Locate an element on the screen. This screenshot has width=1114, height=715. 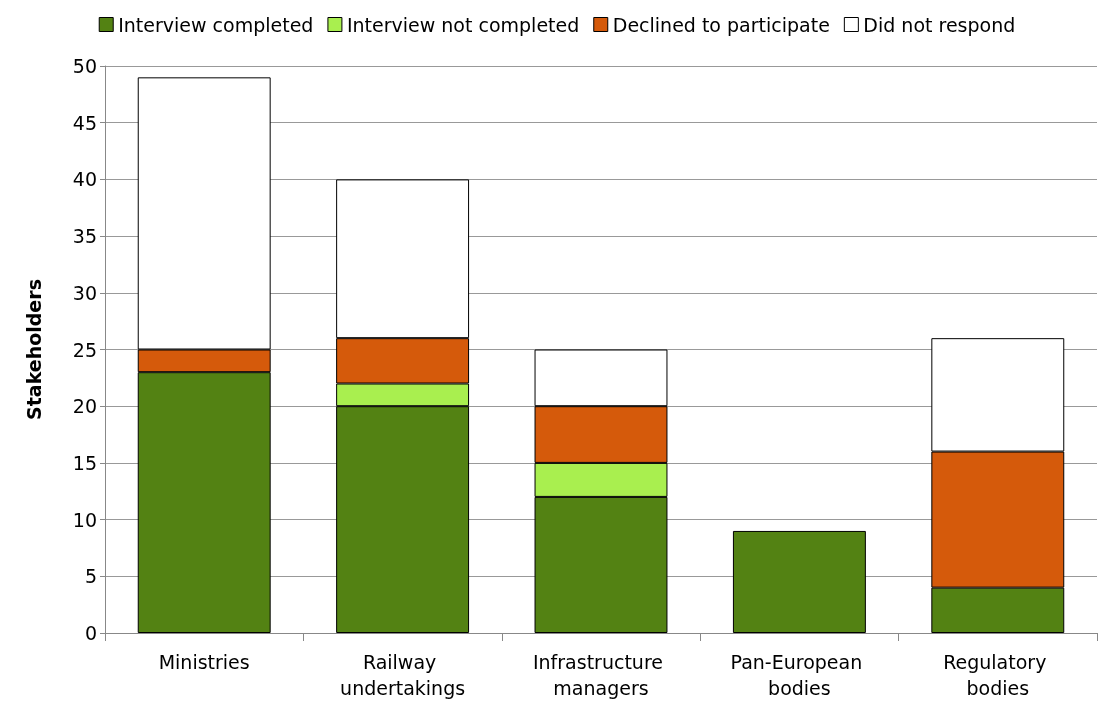
y-axis-title: Stakeholders is located at coordinates (33, 349).